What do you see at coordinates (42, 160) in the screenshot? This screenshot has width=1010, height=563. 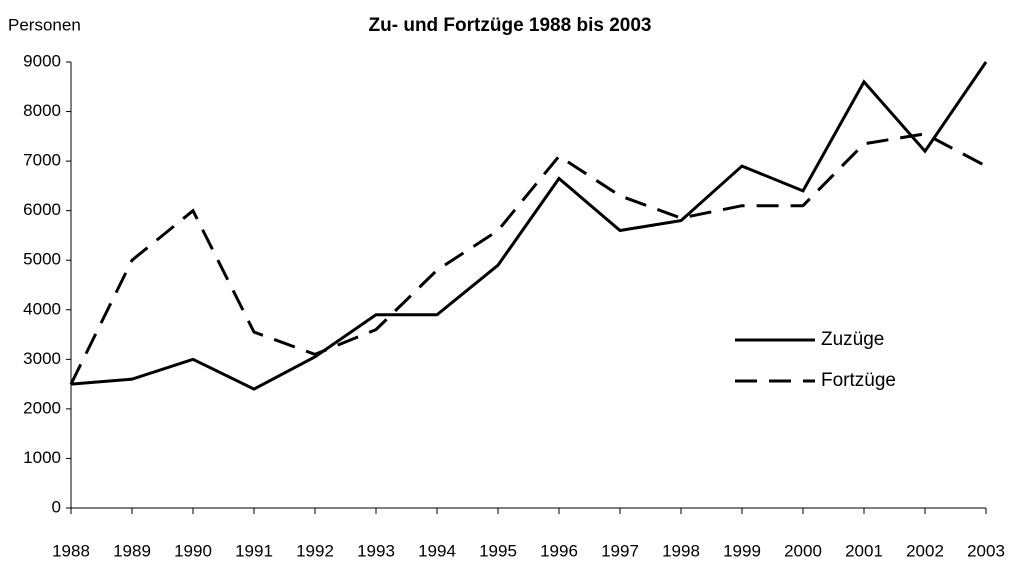 I see `y-tick-label: 7000` at bounding box center [42, 160].